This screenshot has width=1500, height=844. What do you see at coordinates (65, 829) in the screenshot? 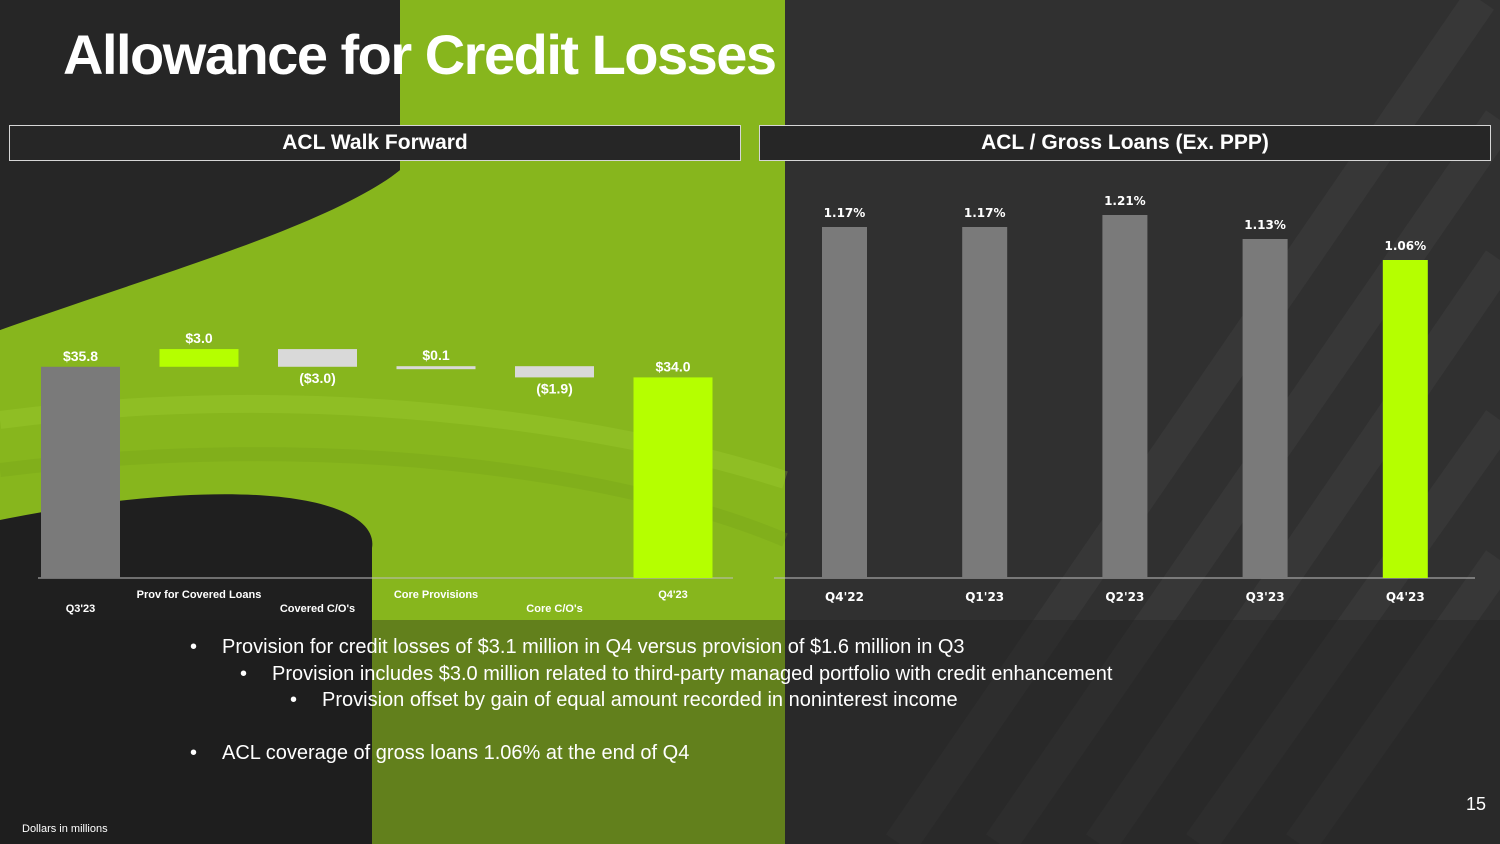
I see `footnote: Dollars in millions` at bounding box center [65, 829].